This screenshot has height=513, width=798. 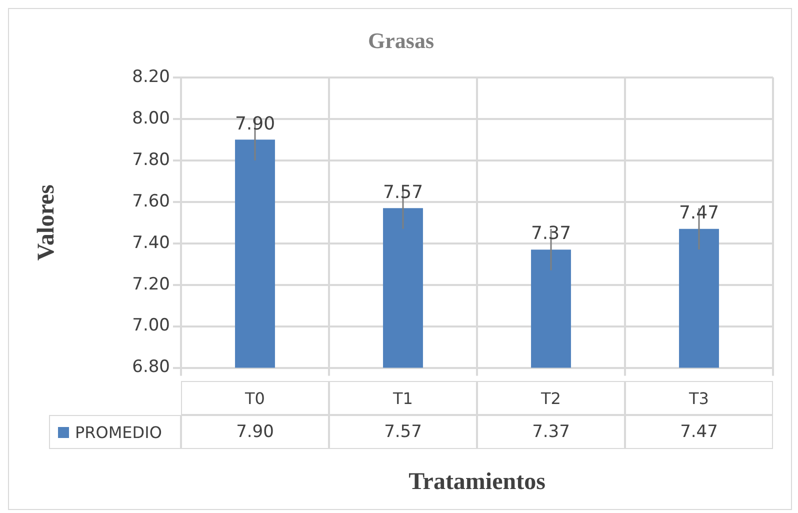 I want to click on legend-label: PROMEDIO, so click(x=118, y=432).